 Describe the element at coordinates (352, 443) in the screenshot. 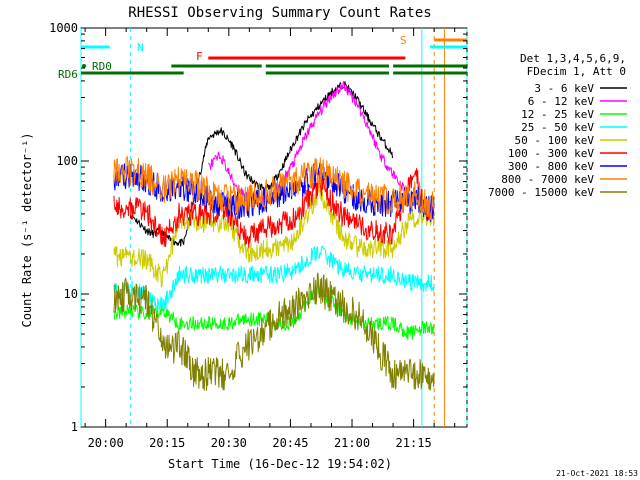

I see `x-tick-label-4: 21:00` at that location.